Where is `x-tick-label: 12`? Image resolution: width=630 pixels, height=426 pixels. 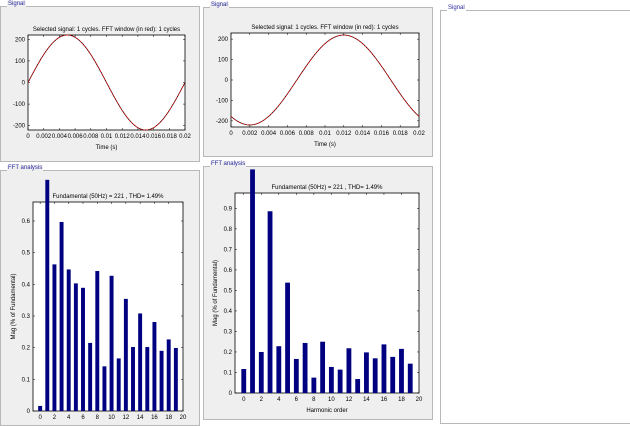
x-tick-label: 12 is located at coordinates (126, 418).